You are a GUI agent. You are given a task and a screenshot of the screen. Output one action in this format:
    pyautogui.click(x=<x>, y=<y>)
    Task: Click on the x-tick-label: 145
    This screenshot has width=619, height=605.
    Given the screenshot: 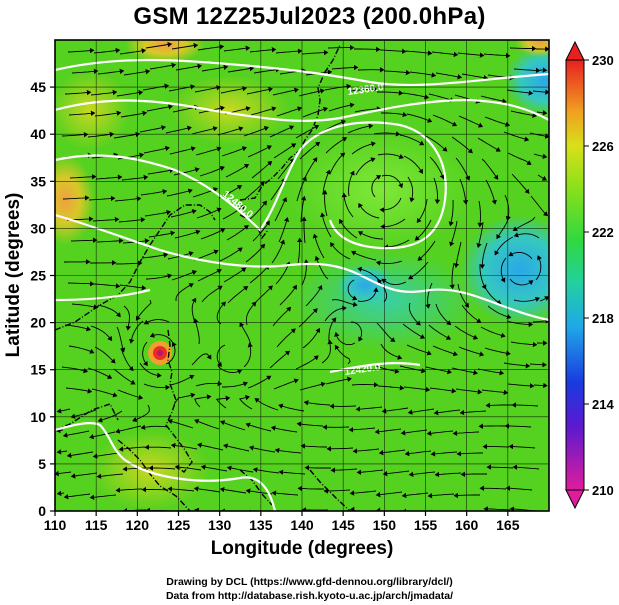 What is the action you would take?
    pyautogui.click(x=343, y=525)
    